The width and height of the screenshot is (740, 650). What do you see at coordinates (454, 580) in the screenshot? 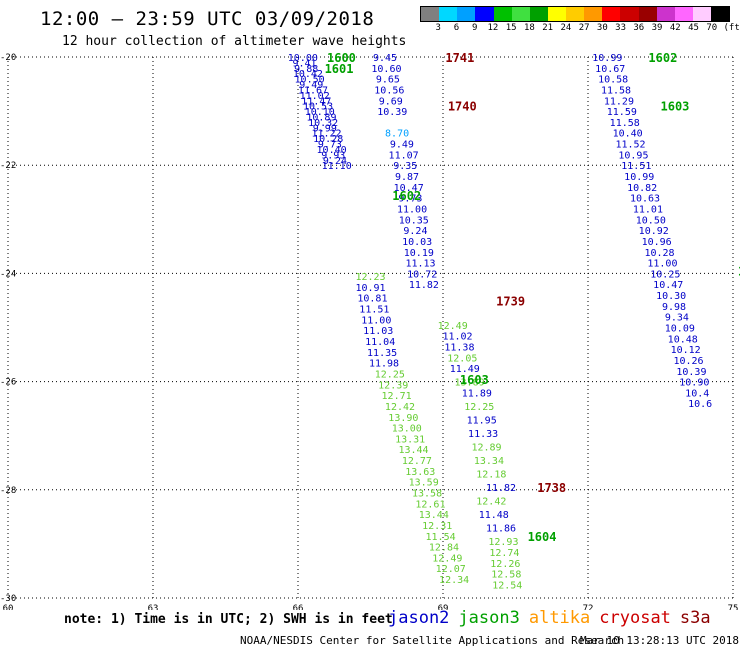
I see `swh-value-label: 12.34` at bounding box center [454, 580].